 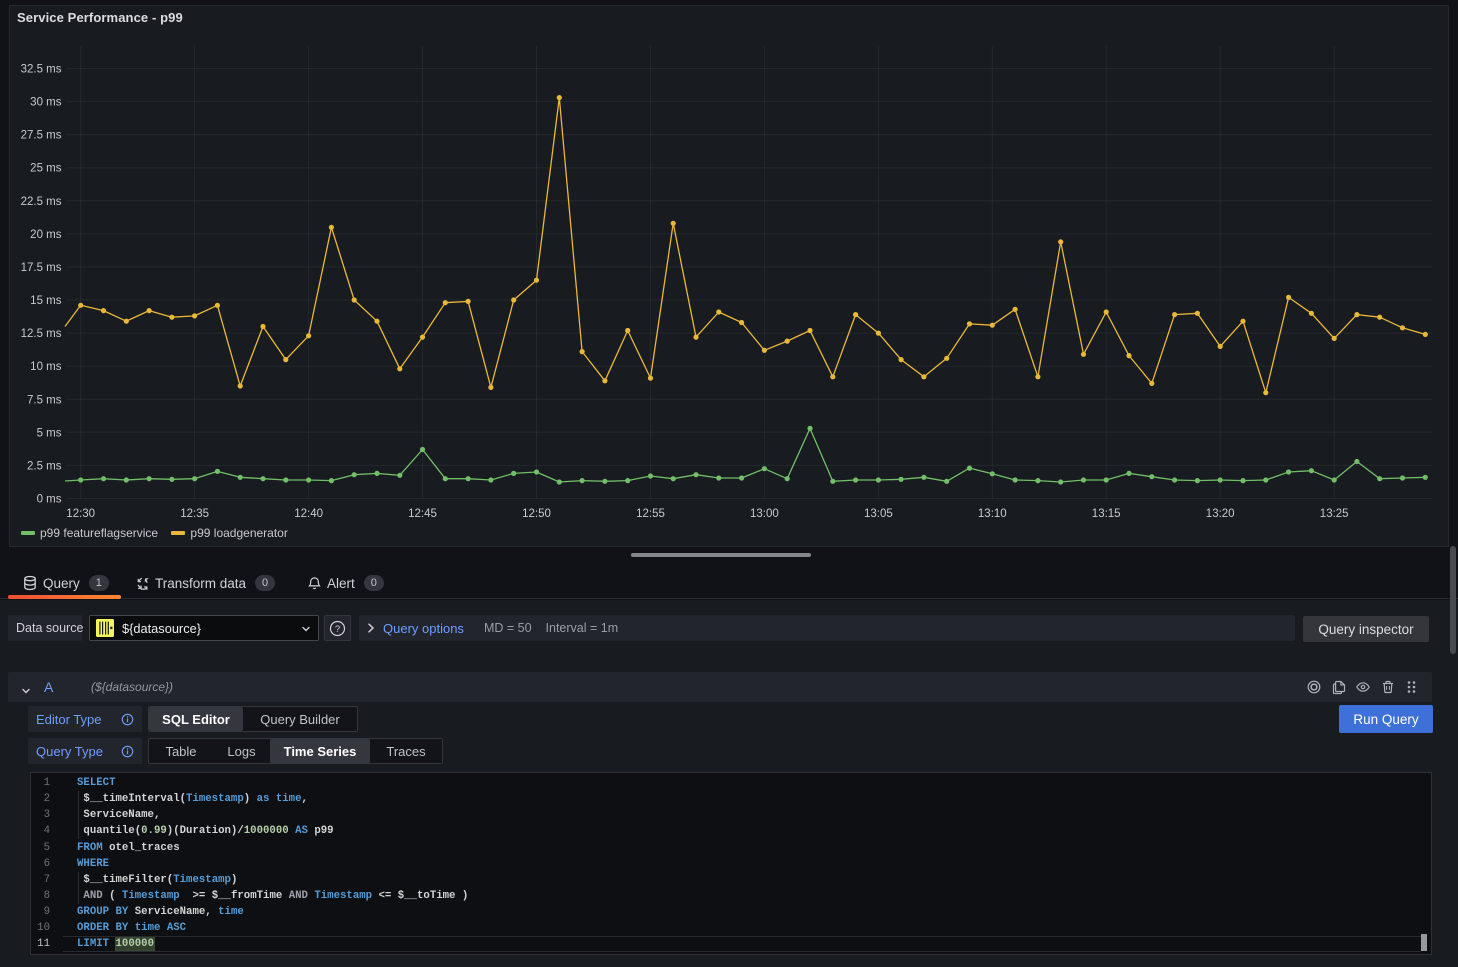 What do you see at coordinates (44, 400) in the screenshot?
I see `svg-text: 7.5 ms` at bounding box center [44, 400].